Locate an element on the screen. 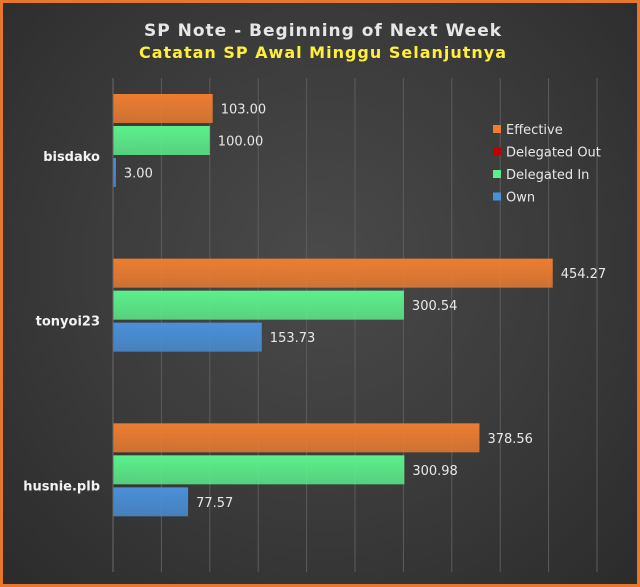  legend-label: Effective is located at coordinates (534, 130).